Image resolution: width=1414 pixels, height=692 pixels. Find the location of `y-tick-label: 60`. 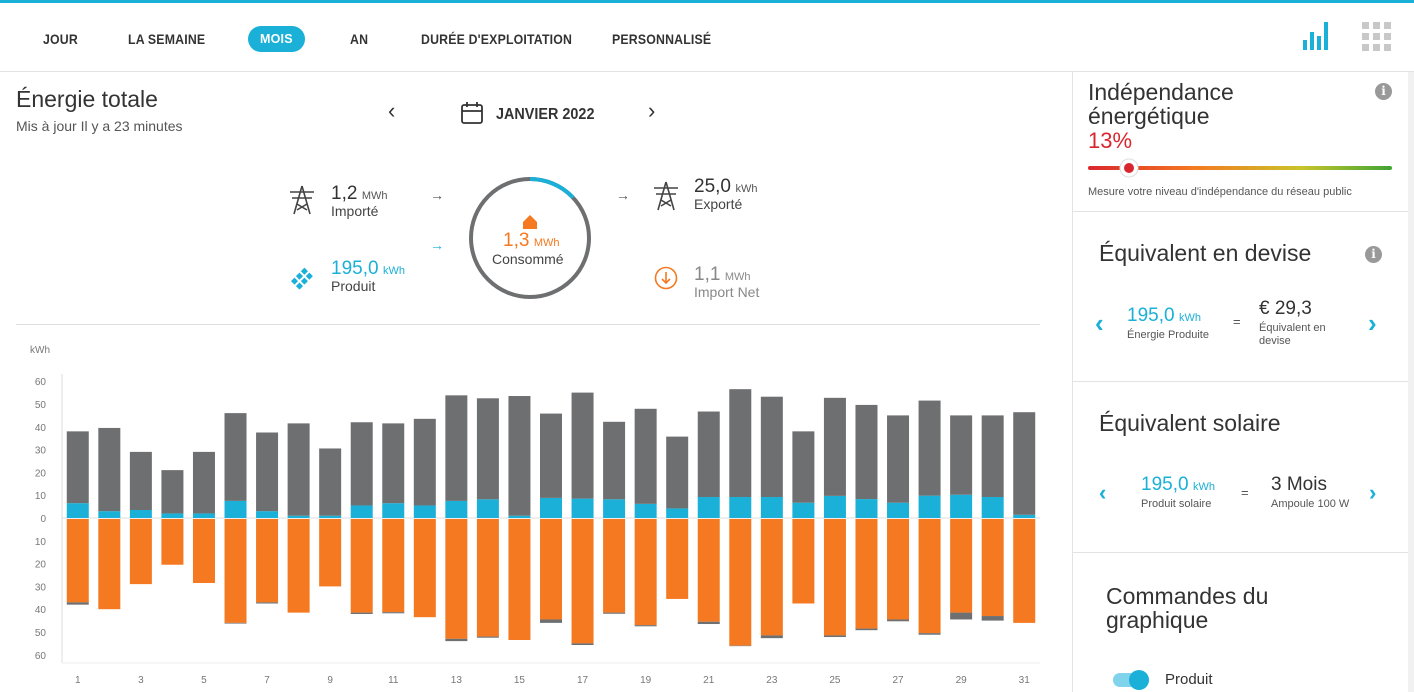

y-tick-label: 60 is located at coordinates (41, 656).